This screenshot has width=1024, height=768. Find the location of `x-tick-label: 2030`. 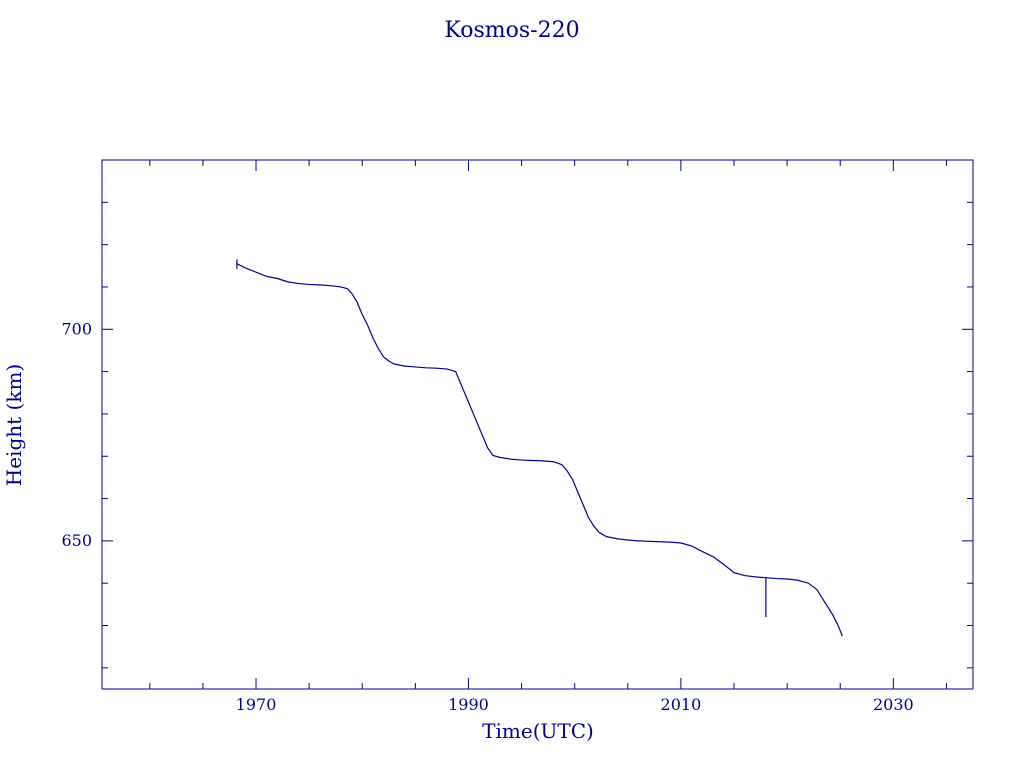

x-tick-label: 2030 is located at coordinates (893, 704).